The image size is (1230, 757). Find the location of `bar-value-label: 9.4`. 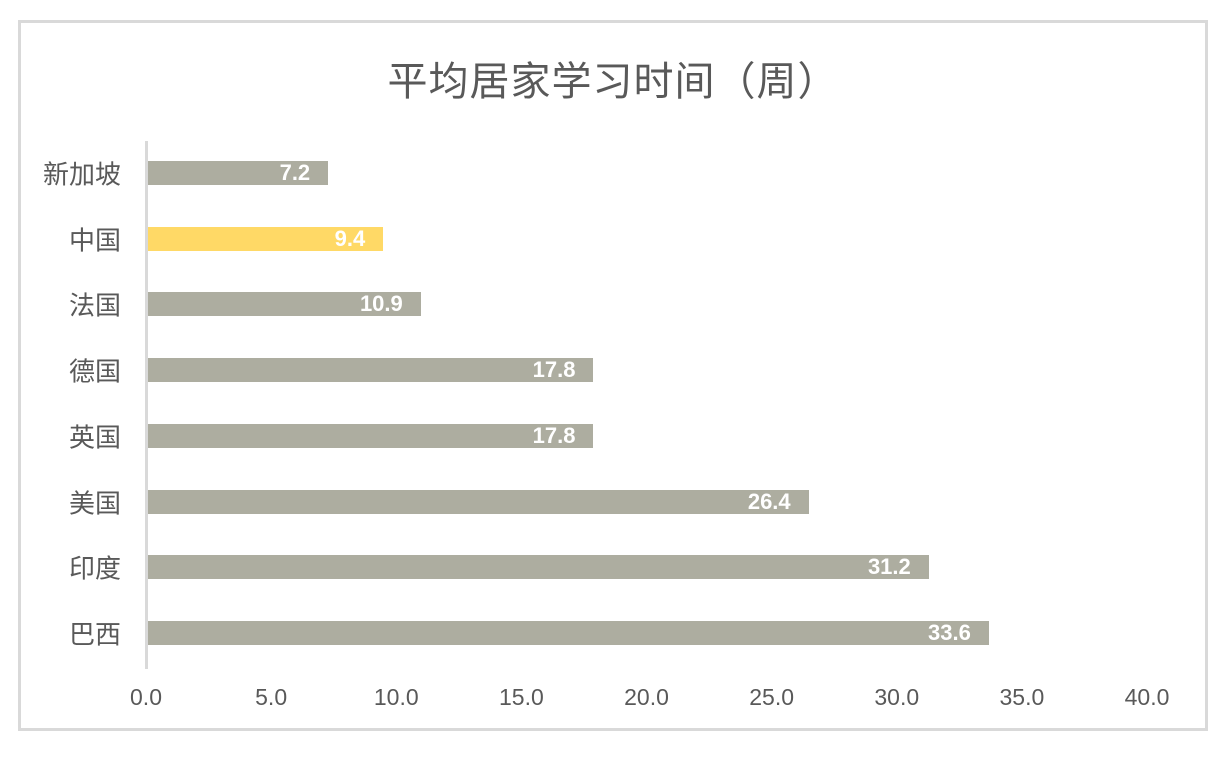

bar-value-label: 9.4 is located at coordinates (350, 238).